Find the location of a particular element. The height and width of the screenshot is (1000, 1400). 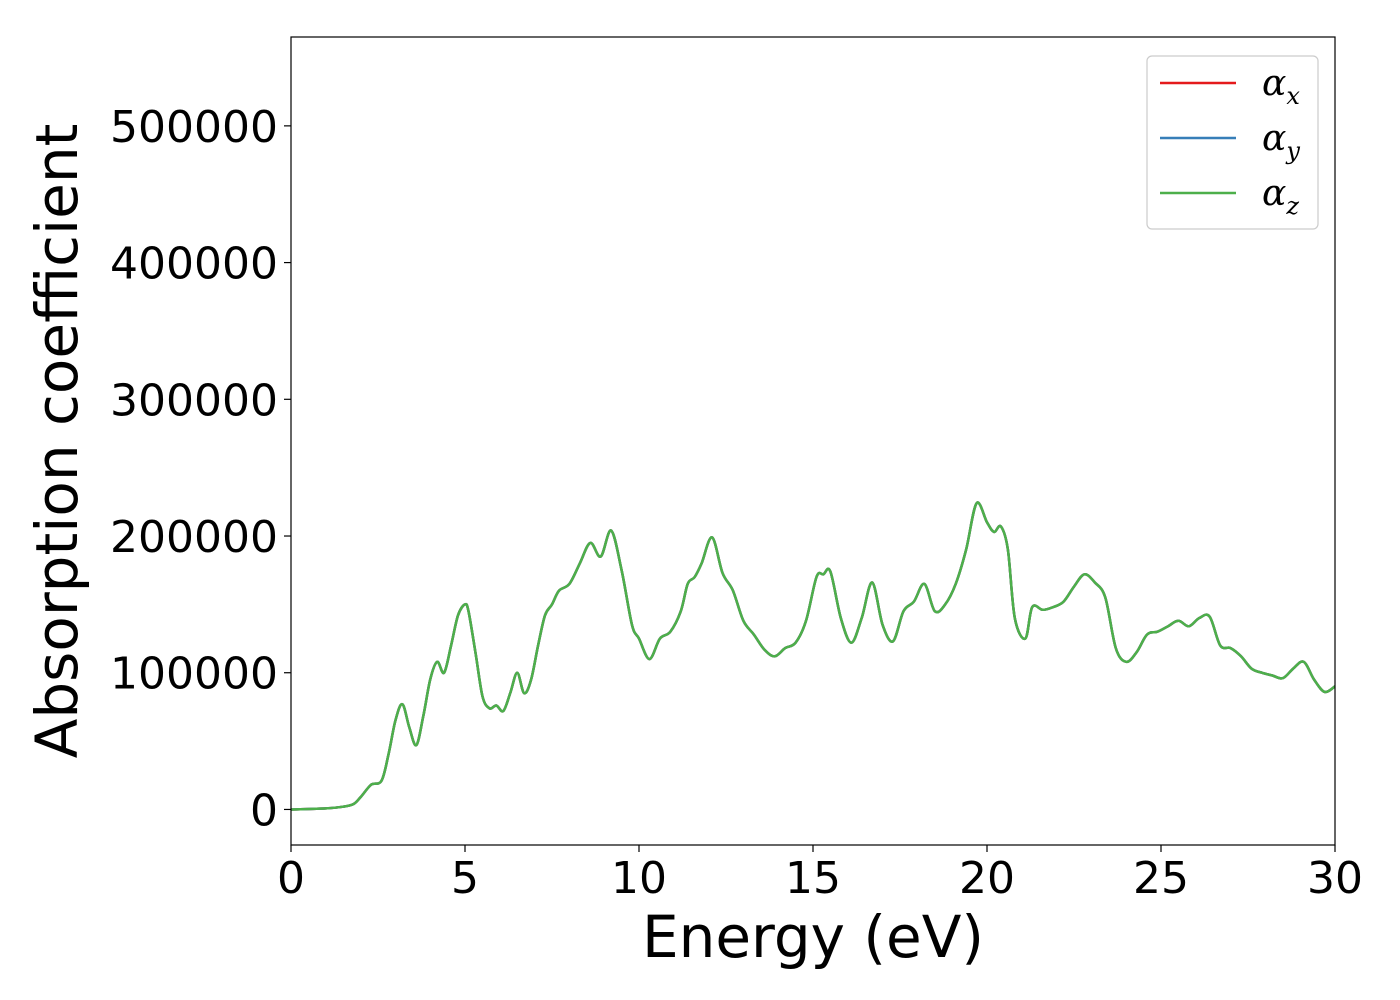

x-tick-label: 15 is located at coordinates (813, 878).